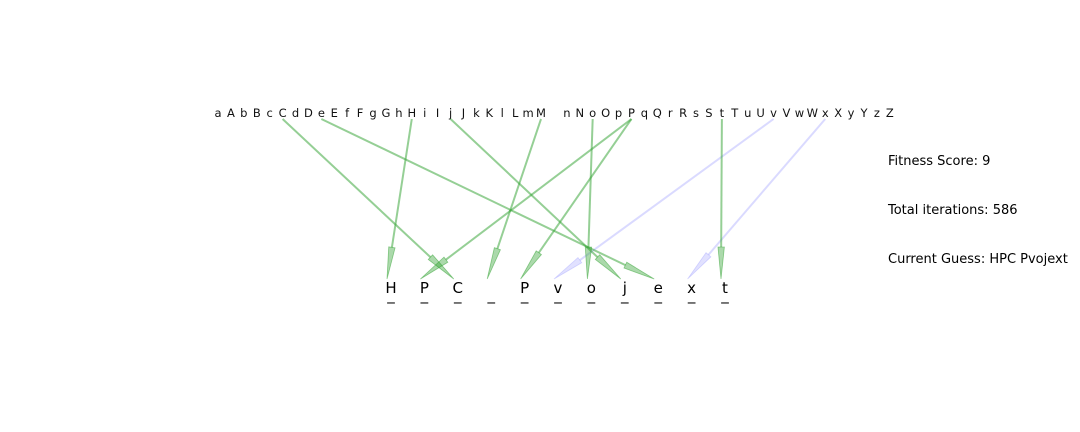  Describe the element at coordinates (670, 113) in the screenshot. I see `alphabet-letter: r` at that location.